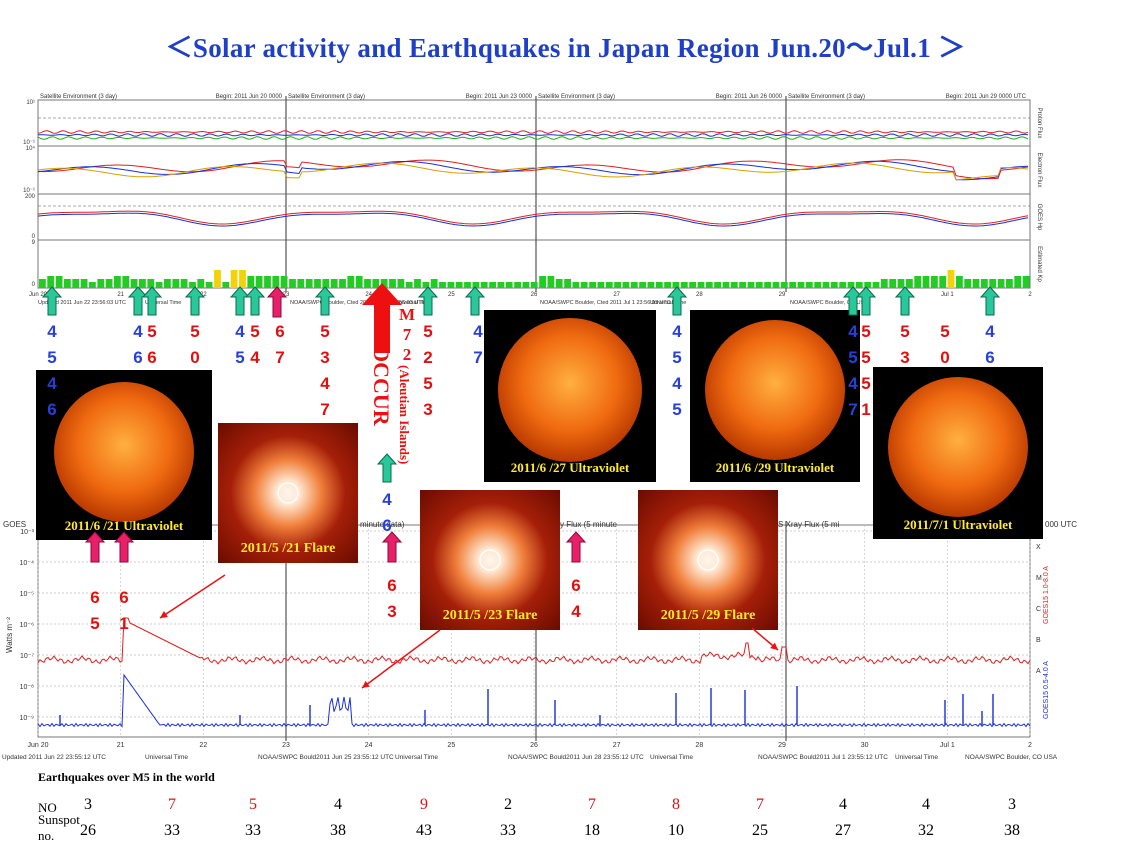 The width and height of the screenshot is (1131, 848). What do you see at coordinates (253, 830) in the screenshot?
I see `sunspot-number: 33` at bounding box center [253, 830].